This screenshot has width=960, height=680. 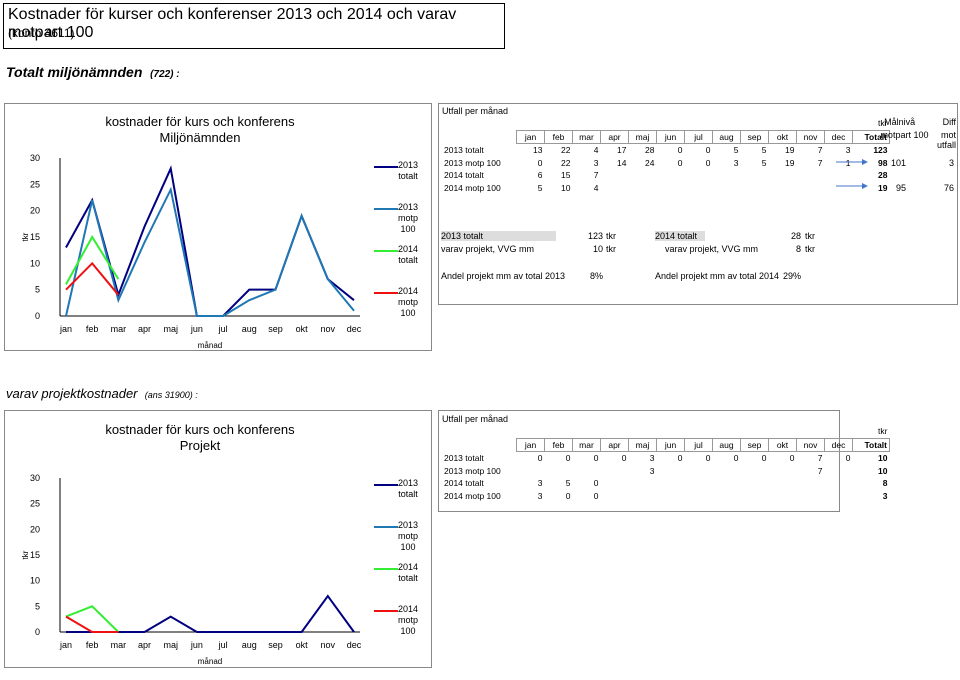 What do you see at coordinates (93, 72) in the screenshot?
I see `section-total-heading: Totalt miljönämnden (722) :` at bounding box center [93, 72].